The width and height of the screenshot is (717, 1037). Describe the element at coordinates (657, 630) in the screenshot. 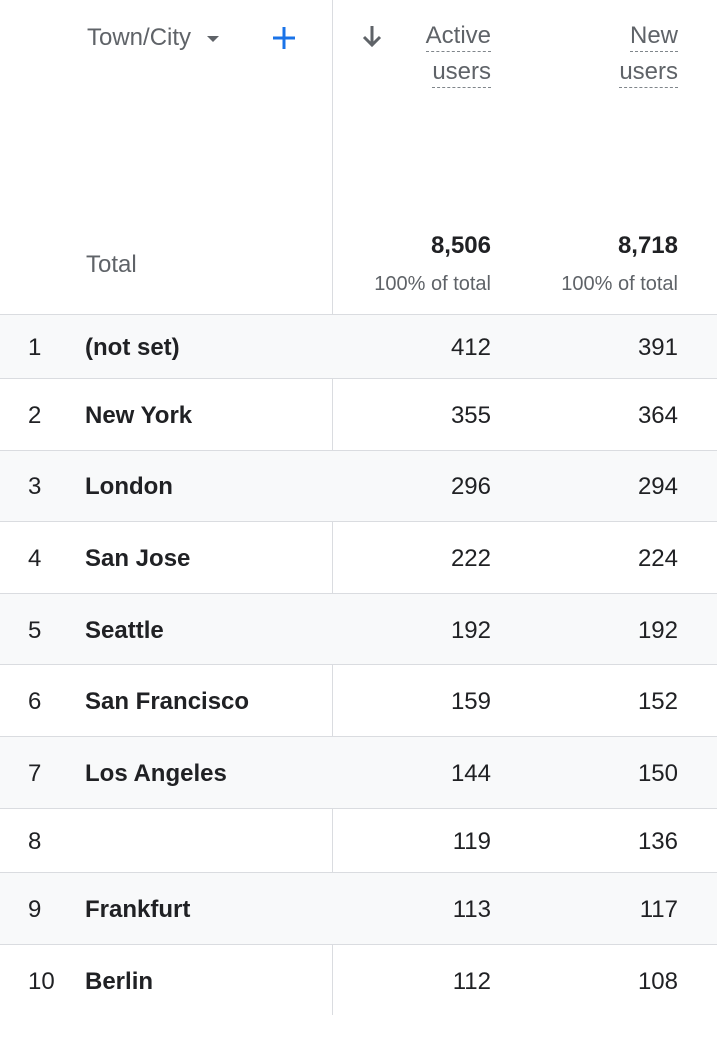

I see `row-new-users: 192` at that location.